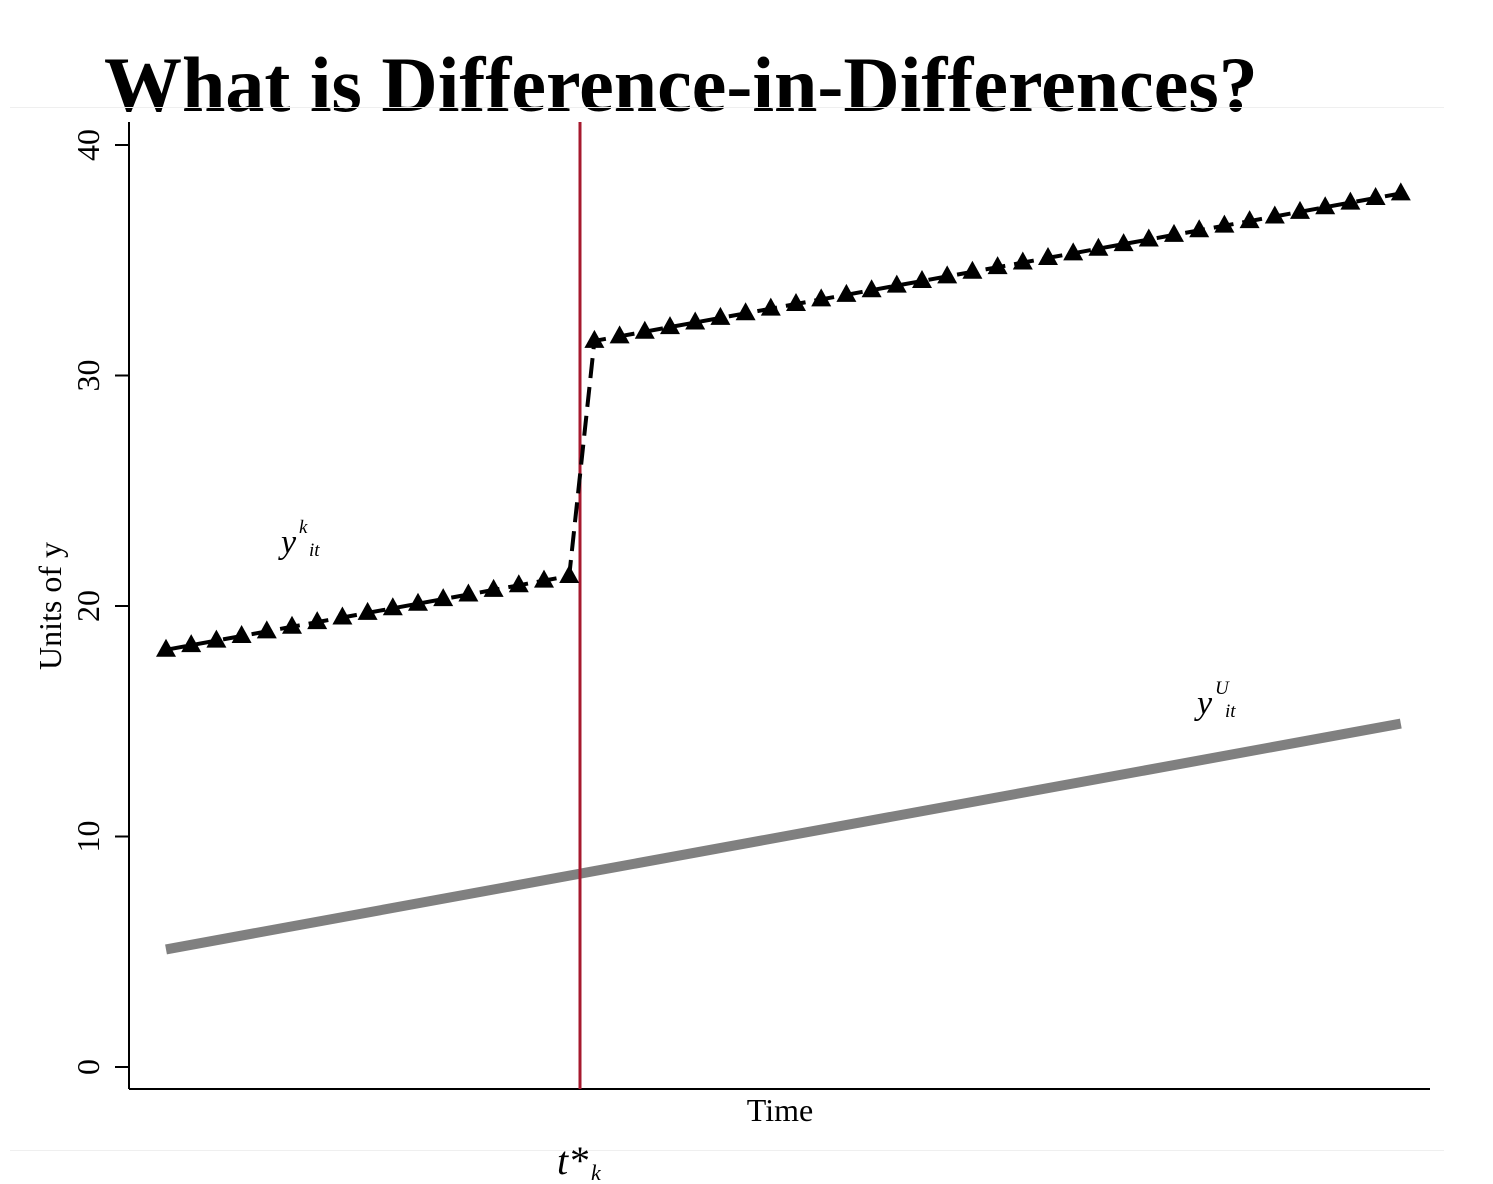  What do you see at coordinates (88, 606) in the screenshot?
I see `y-tick-label: 20` at bounding box center [88, 606].